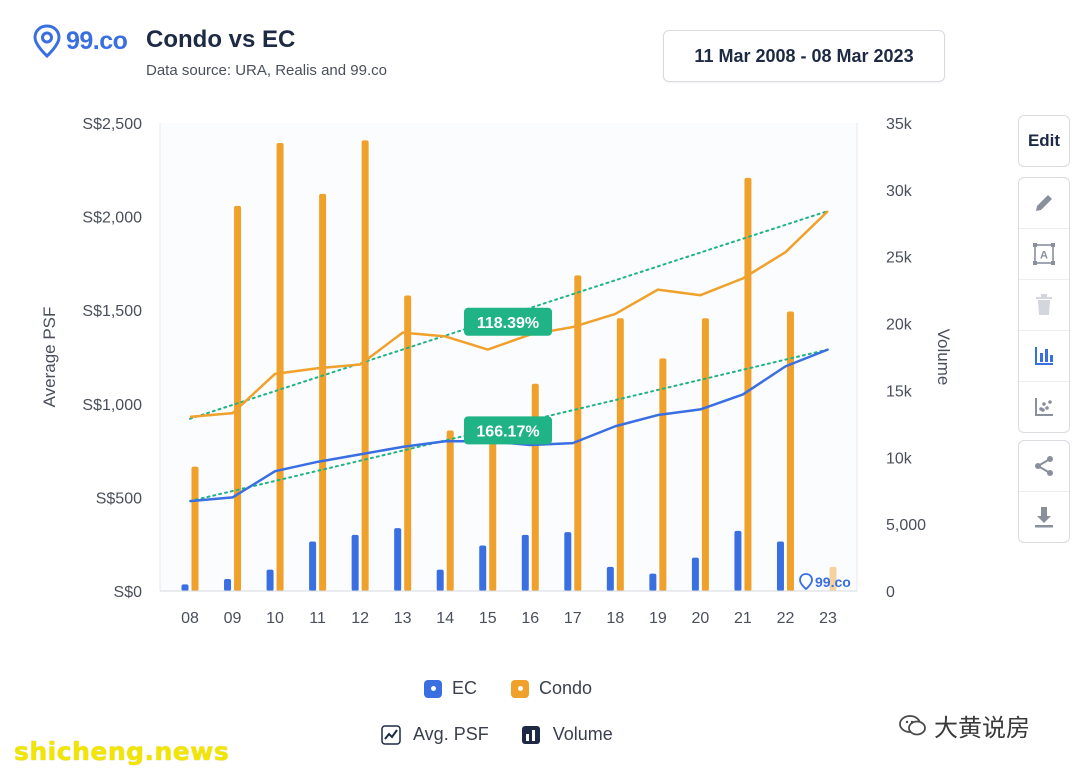  I want to click on bar-chart-view-button, so click(1044, 355).